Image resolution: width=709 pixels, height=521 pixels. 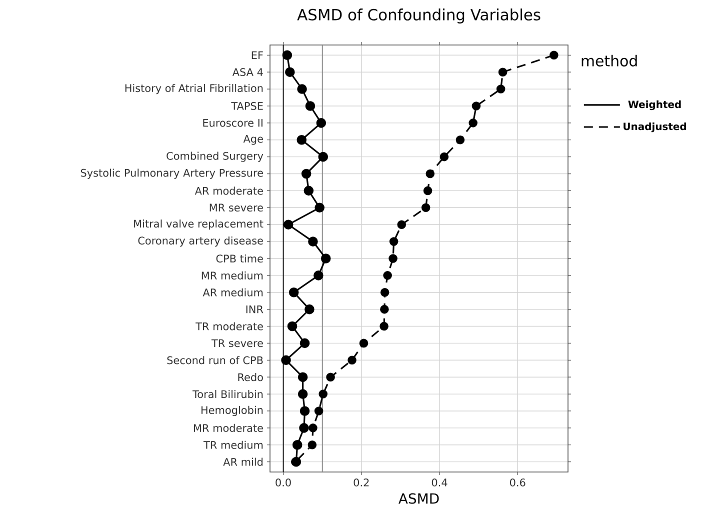 I want to click on y-tick-label: Hemoglobin, so click(x=232, y=411).